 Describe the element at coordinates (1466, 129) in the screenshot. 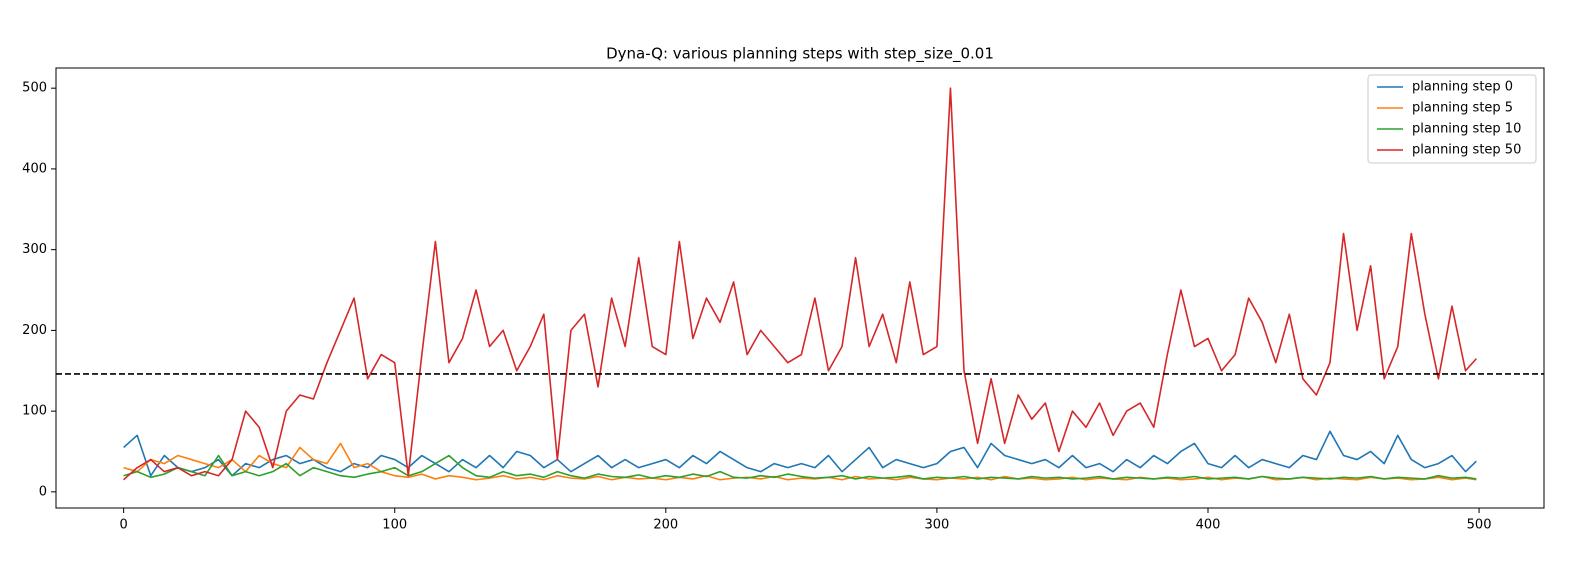

I see `legend-label: planning step 10` at that location.